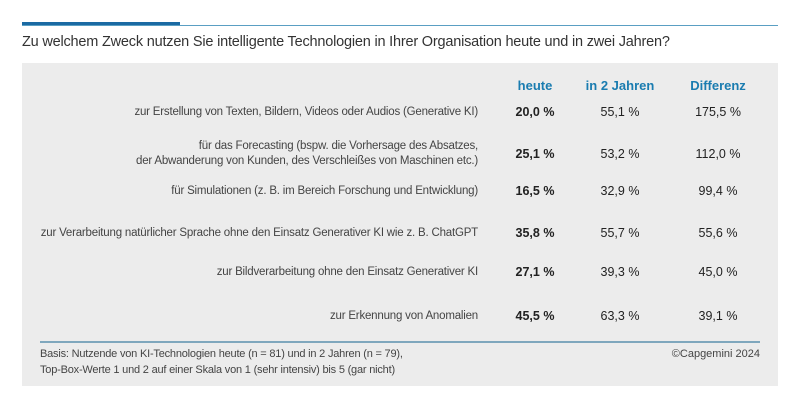  I want to click on value-in-2-jahren: 63,3 %, so click(620, 315).